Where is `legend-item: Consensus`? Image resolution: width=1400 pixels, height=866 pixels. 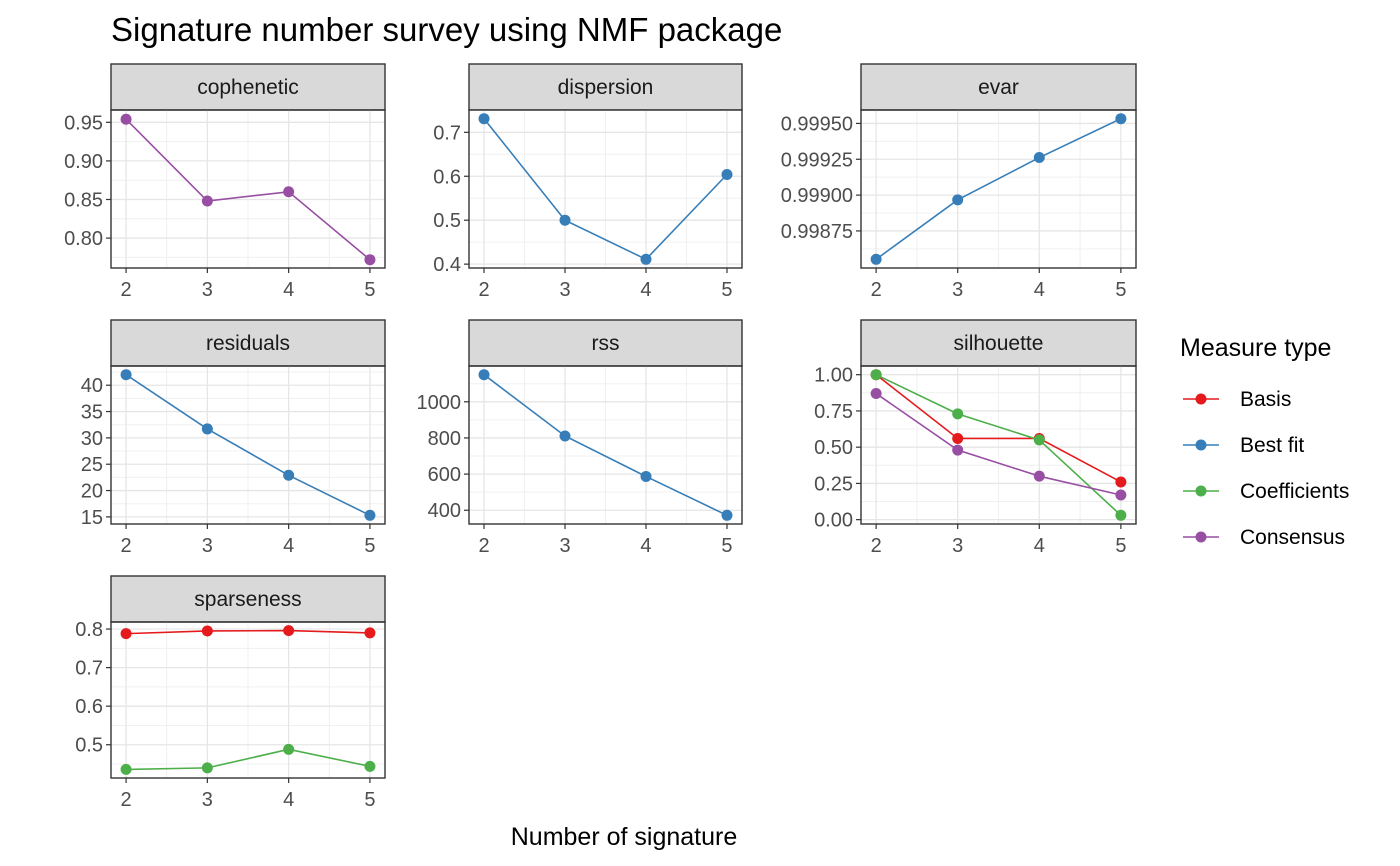 legend-item: Consensus is located at coordinates (1264, 537).